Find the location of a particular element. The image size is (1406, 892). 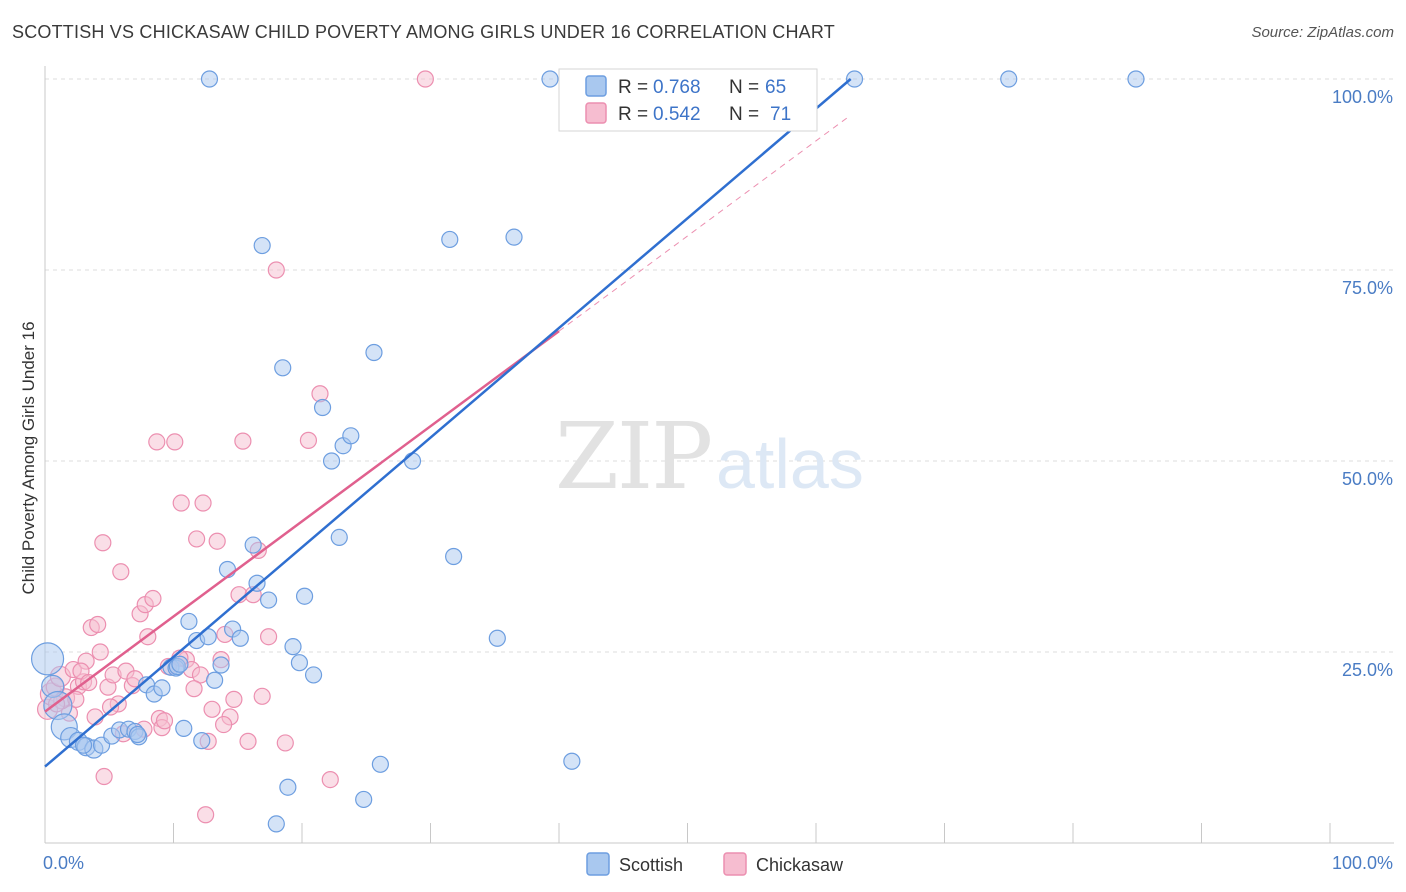

legend-n-label-chickasaw: N = is located at coordinates (744, 114).